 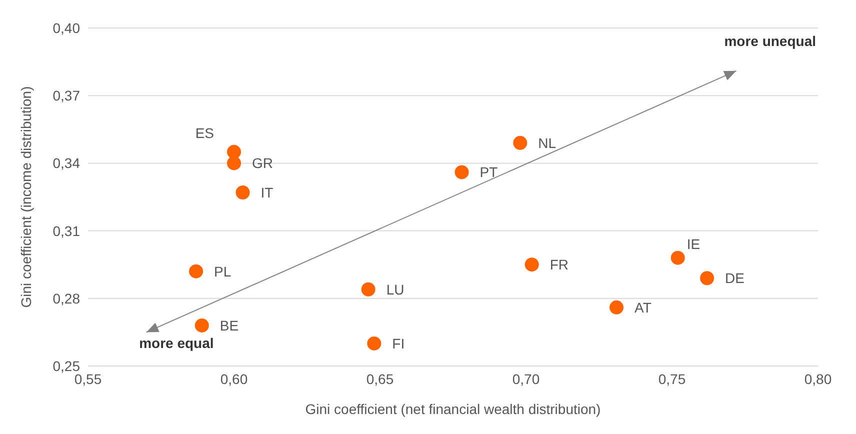 What do you see at coordinates (66, 28) in the screenshot?
I see `y-tick-label: 0,40` at bounding box center [66, 28].